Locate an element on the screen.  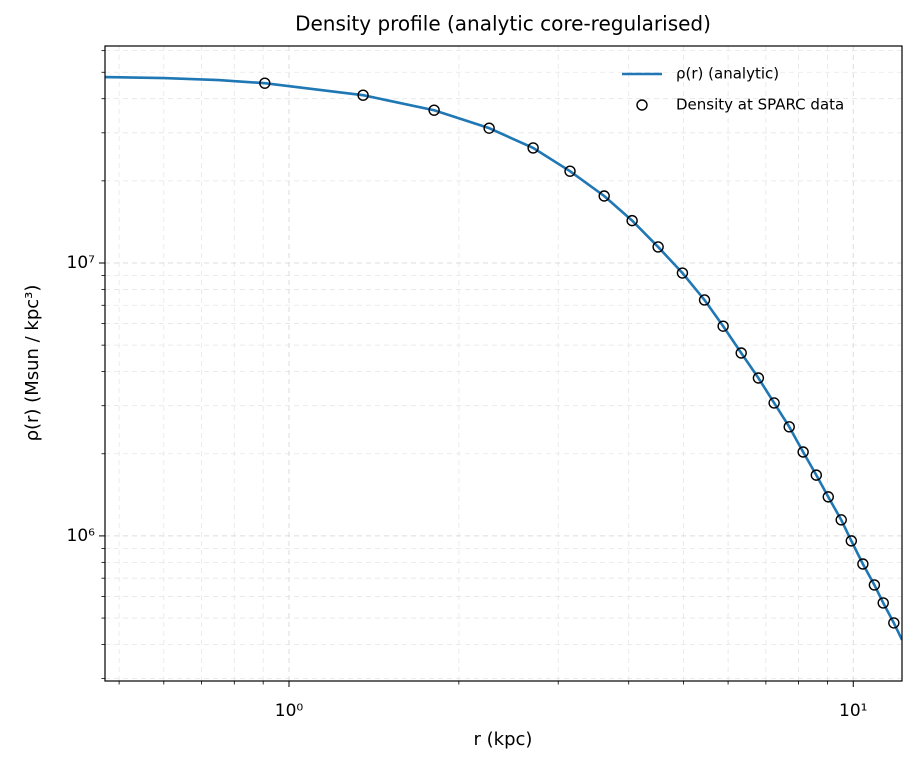
x-tick-label: 10¹ is located at coordinates (853, 711).